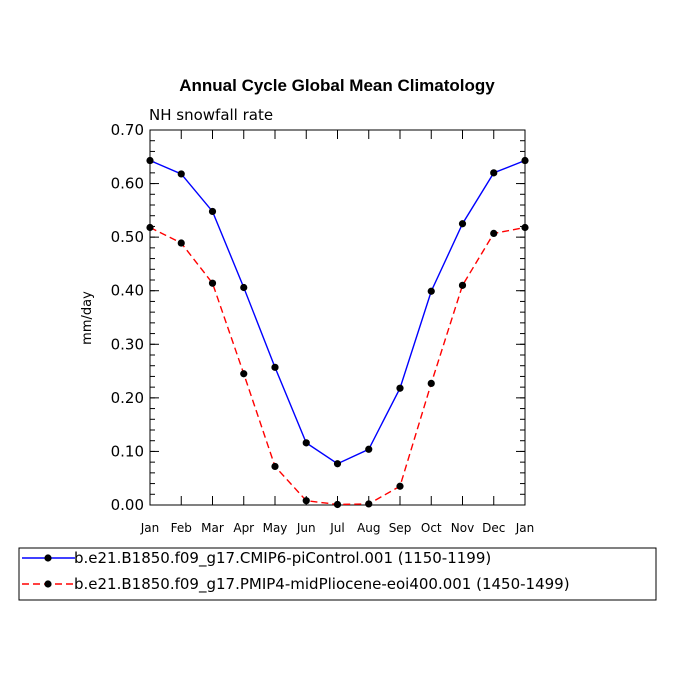  What do you see at coordinates (127, 237) in the screenshot?
I see `y-tick-label: 0.50` at bounding box center [127, 237].